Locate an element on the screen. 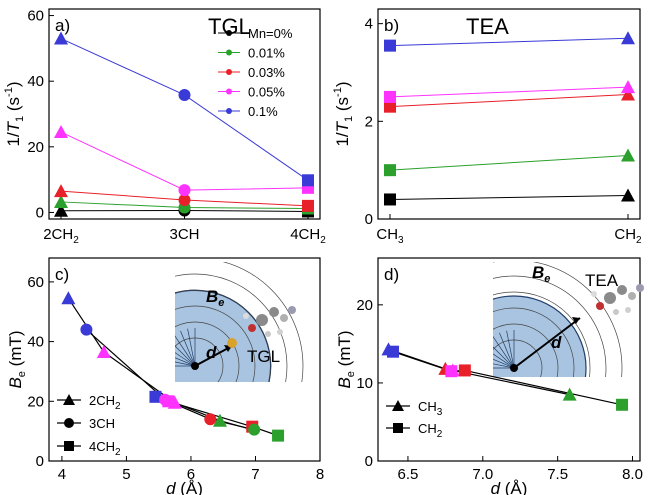 The image size is (648, 495). inset-label: TEA is located at coordinates (602, 280).